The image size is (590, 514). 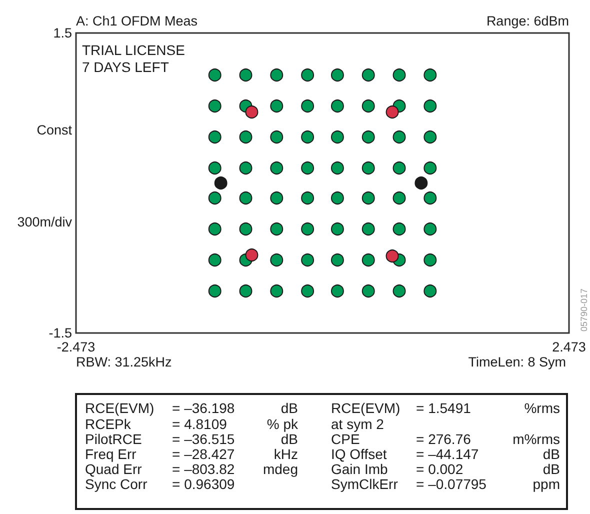 What do you see at coordinates (126, 67) in the screenshot?
I see `annotation: 7 DAYS LEFT` at bounding box center [126, 67].